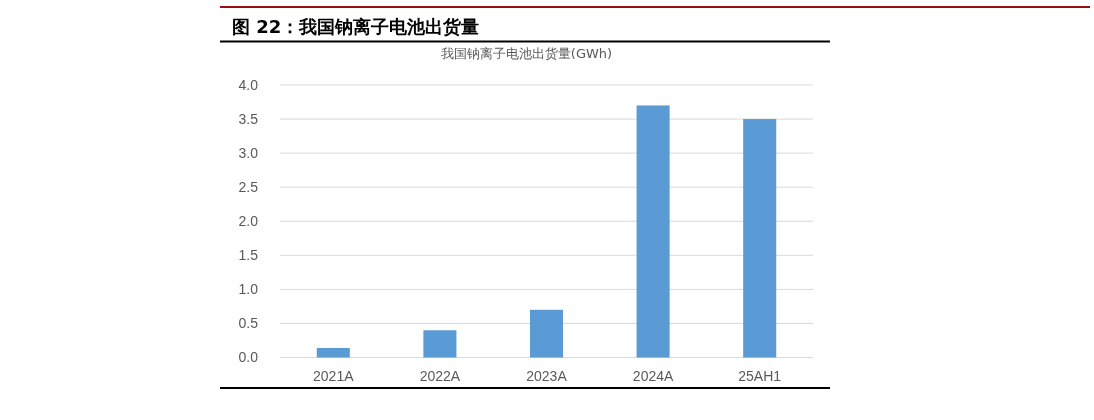 Image resolution: width=1094 pixels, height=420 pixels. I want to click on chart-subtitle: 我国钠离子电池出货量(GWh), so click(526, 53).